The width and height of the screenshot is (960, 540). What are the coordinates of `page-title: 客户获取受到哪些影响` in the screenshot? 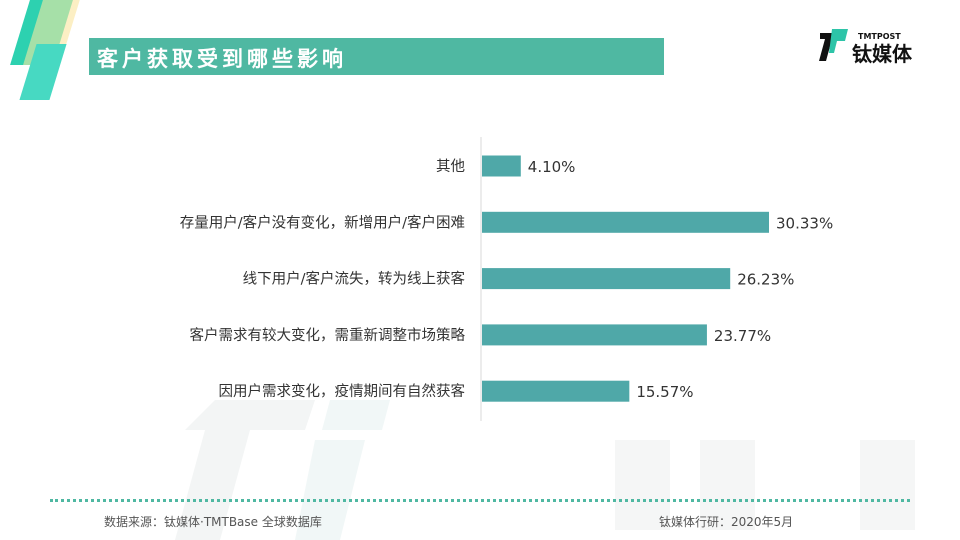 It's located at (222, 59).